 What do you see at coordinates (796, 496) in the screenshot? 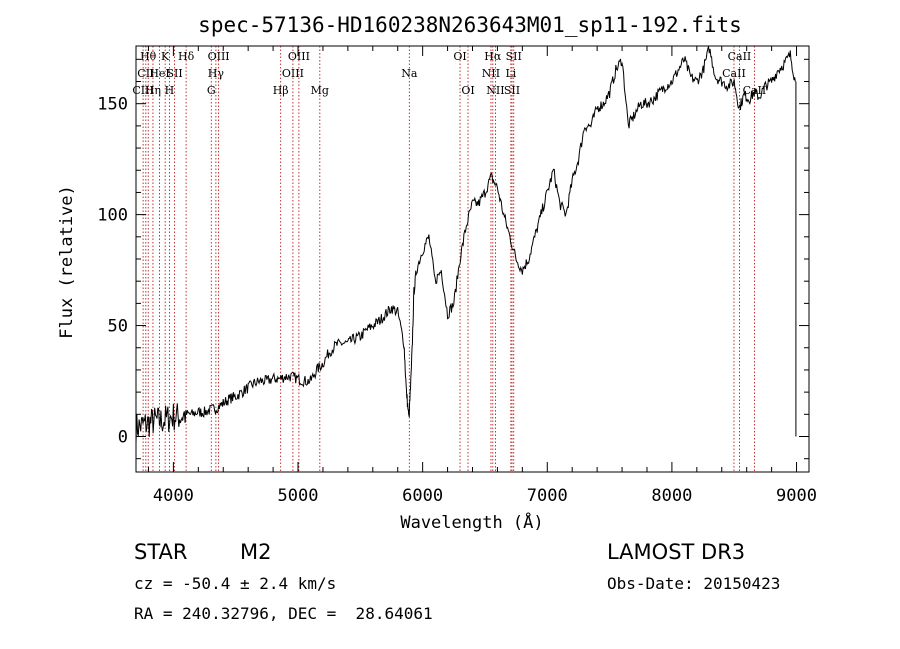
I see `x-tick-label: 9000` at bounding box center [796, 496].